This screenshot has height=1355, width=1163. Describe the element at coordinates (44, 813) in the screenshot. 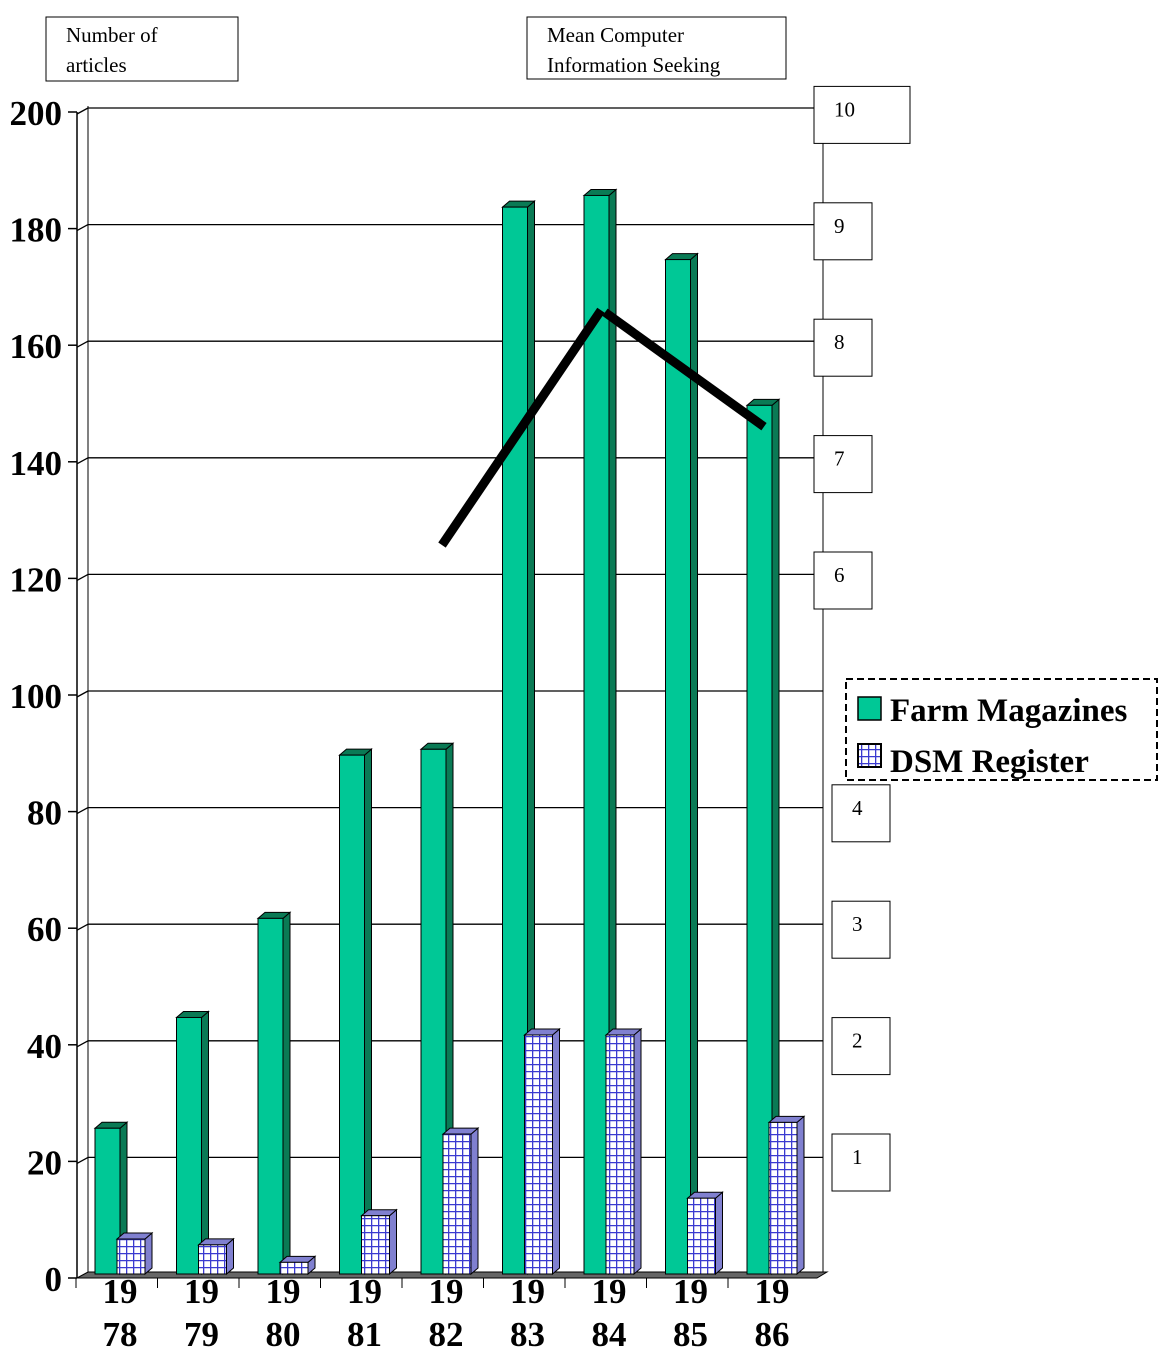

I see `y-tick-label: 80` at that location.